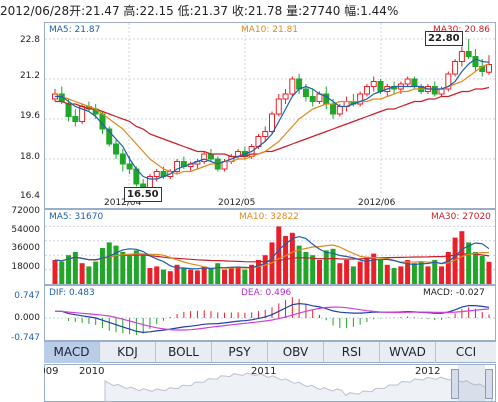 Image resolution: width=498 pixels, height=402 pixels. I want to click on navigator-chart, so click(298, 386).